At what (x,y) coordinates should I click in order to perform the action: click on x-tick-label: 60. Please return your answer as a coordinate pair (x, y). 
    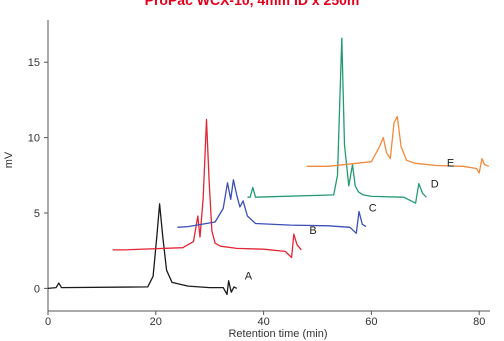
    Looking at the image, I should click on (371, 322).